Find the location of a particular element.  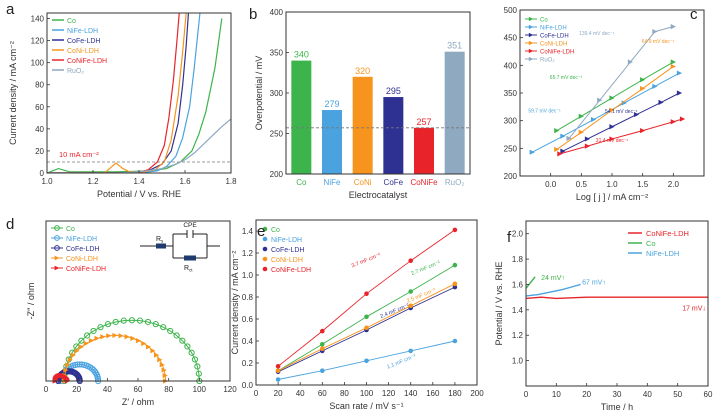

panel-label: f is located at coordinates (509, 237).